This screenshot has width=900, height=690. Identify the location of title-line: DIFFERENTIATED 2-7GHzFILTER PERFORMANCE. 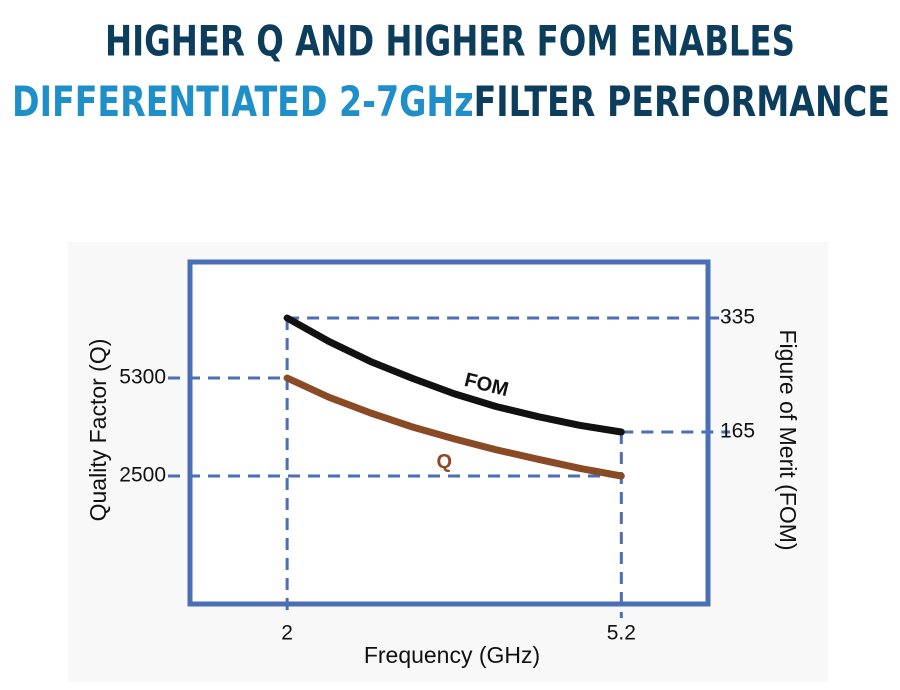
(451, 101).